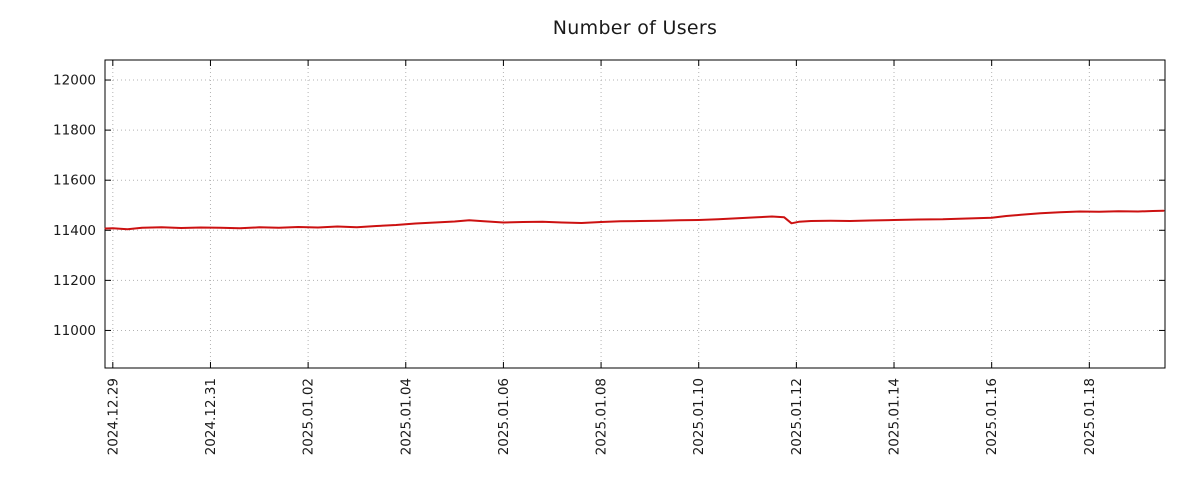 The image size is (1200, 500). What do you see at coordinates (74, 131) in the screenshot?
I see `y-tick-label: 11800` at bounding box center [74, 131].